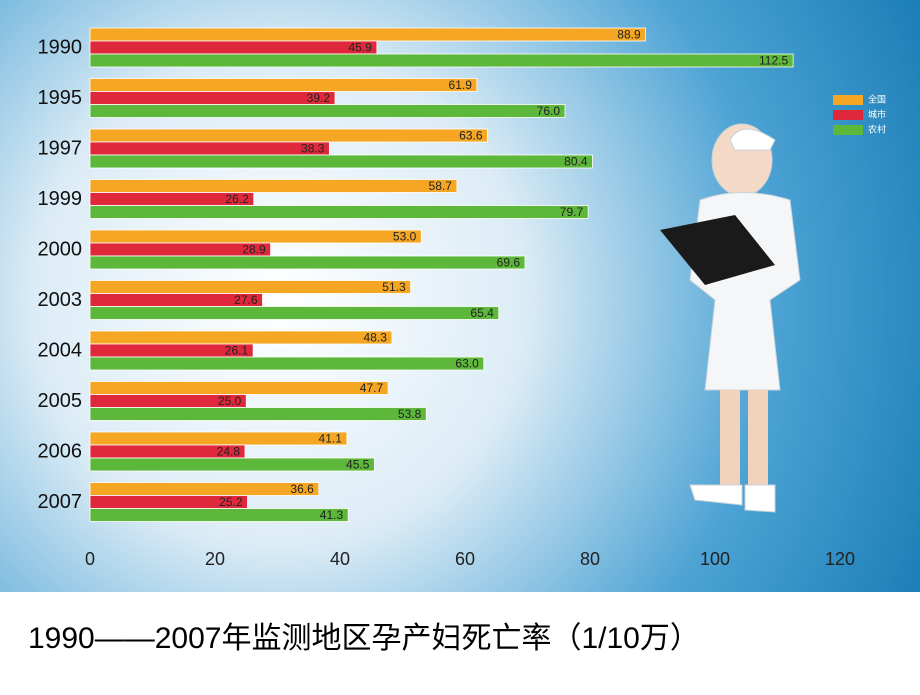 The height and width of the screenshot is (695, 920). I want to click on y-tick-label: 2003, so click(60, 300).